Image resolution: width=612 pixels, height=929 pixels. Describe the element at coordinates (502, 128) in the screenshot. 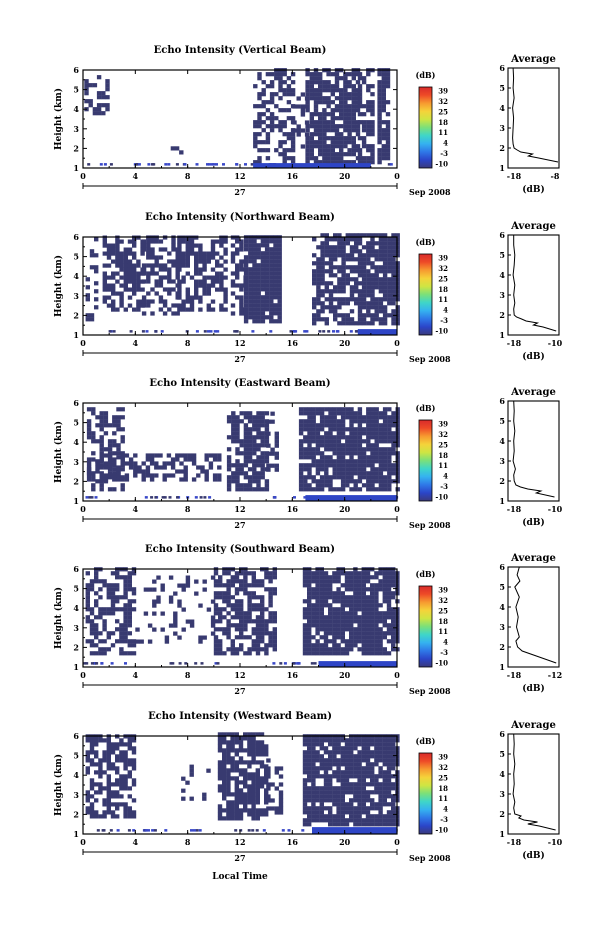

I see `avg-y-tick-label: 3` at that location.